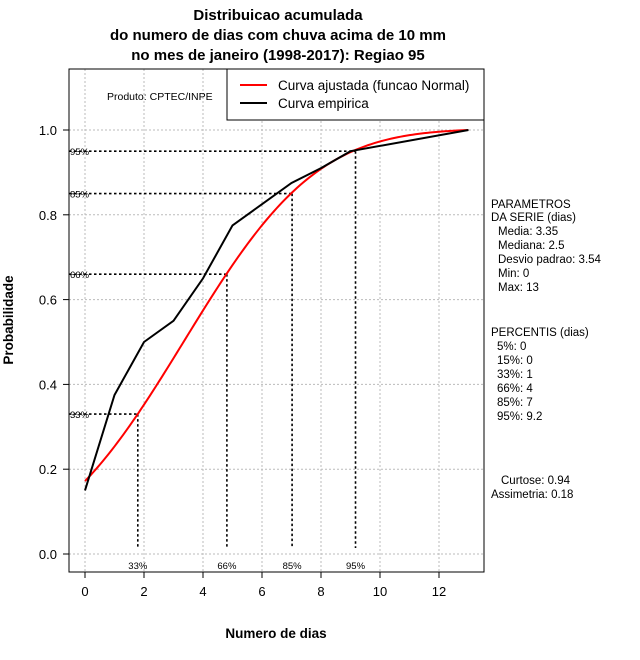 This screenshot has width=640, height=660. I want to click on y-tick-label: 0.6, so click(48, 300).